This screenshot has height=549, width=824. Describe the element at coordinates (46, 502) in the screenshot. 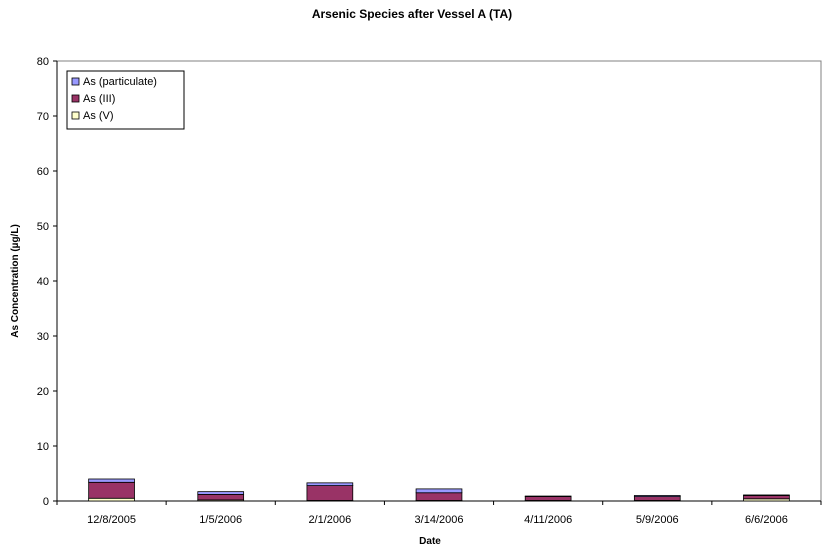

I see `y-tick-label: 0` at that location.